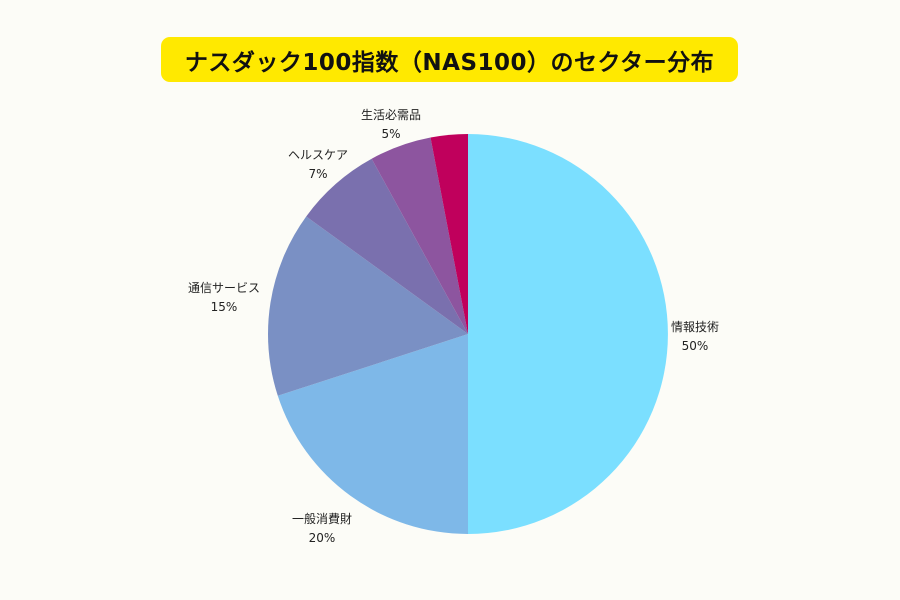 The width and height of the screenshot is (900, 600). Describe the element at coordinates (695, 327) in the screenshot. I see `label-name: 情報技術` at that location.